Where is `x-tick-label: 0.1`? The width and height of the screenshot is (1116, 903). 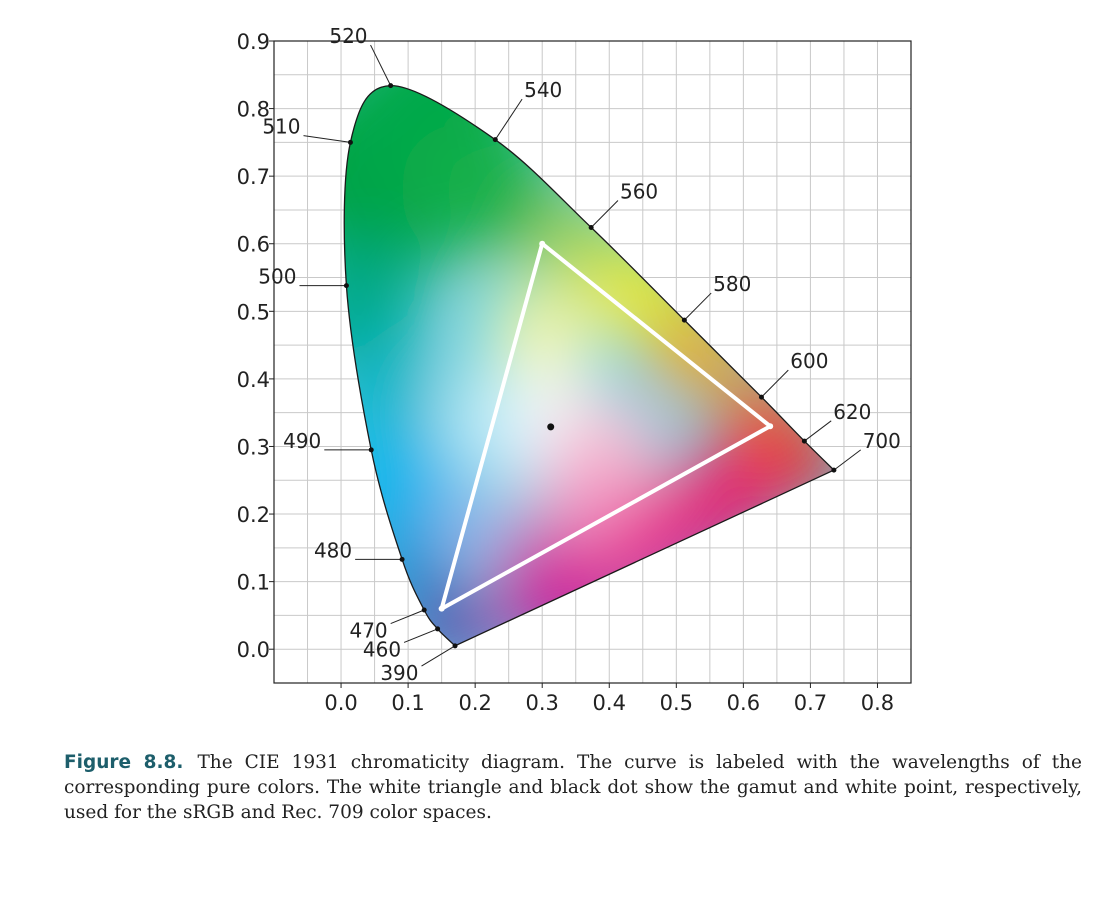
x-tick-label: 0.1 is located at coordinates (407, 703).